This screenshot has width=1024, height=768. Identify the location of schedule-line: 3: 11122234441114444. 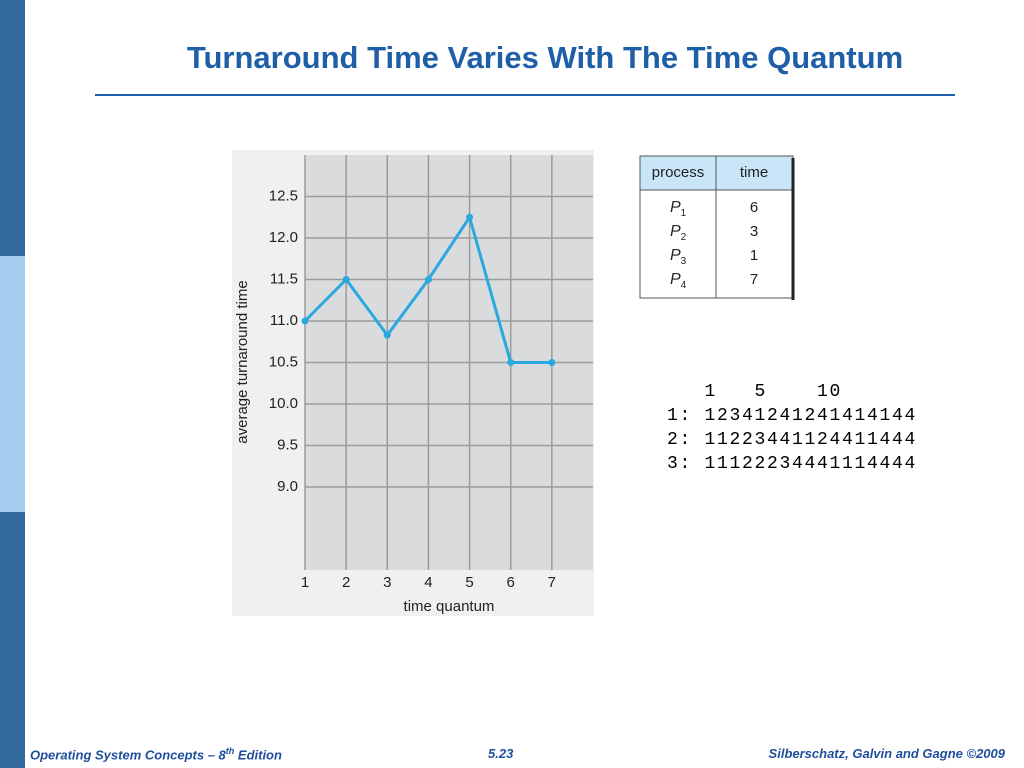
(792, 464).